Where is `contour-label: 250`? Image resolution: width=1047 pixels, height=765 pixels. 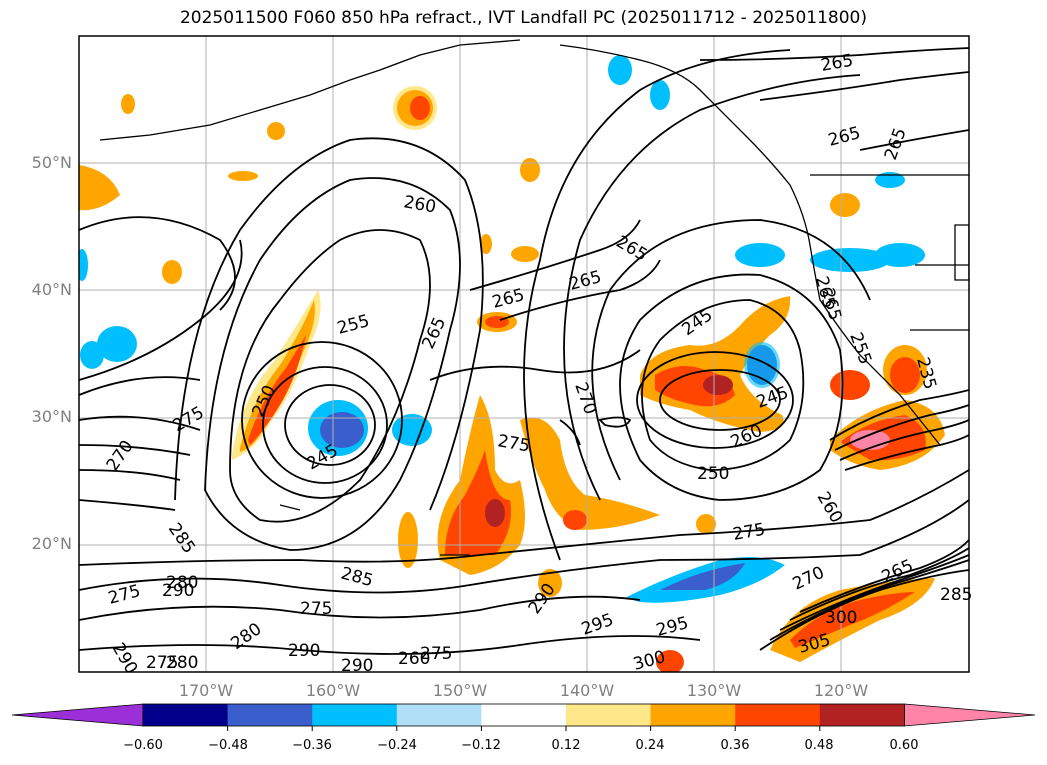
contour-label: 250 is located at coordinates (713, 474).